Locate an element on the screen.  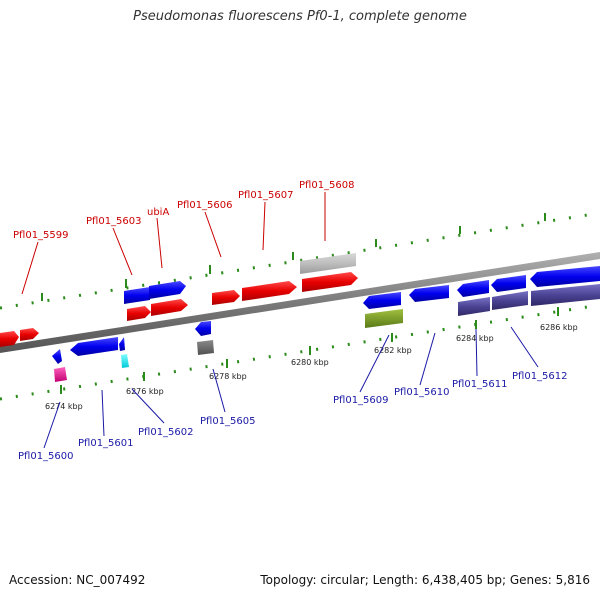
coord-label: 6274 kbp is located at coordinates (64, 406).